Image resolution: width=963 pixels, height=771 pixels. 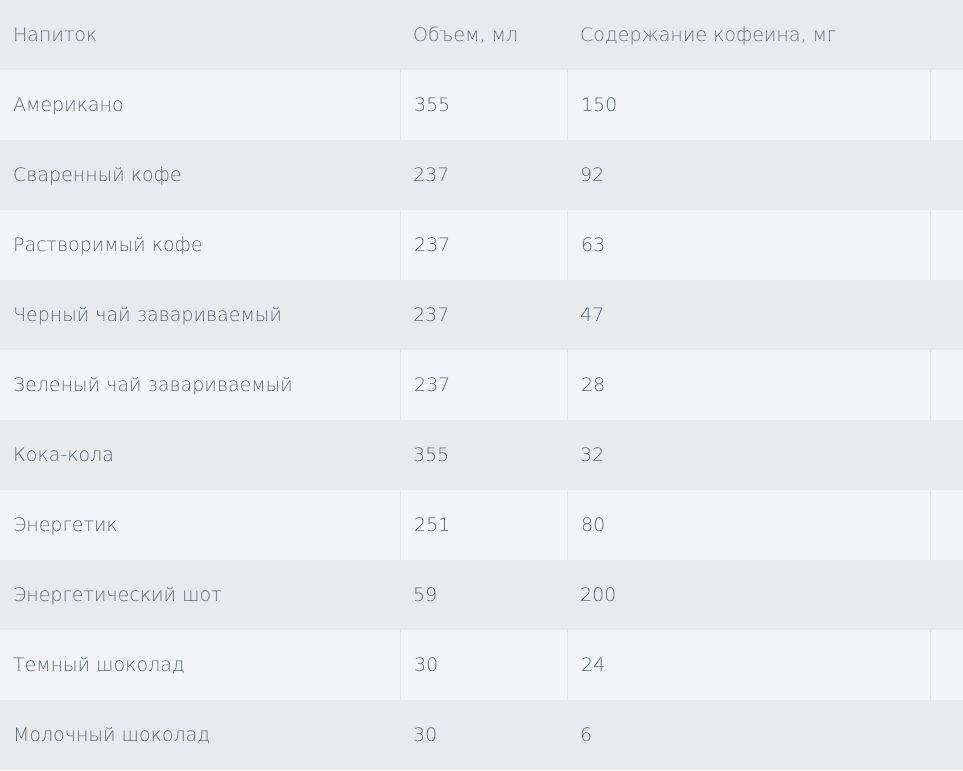 What do you see at coordinates (481, 735) in the screenshot?
I see `table-row: Молочный шоколад 30 6` at bounding box center [481, 735].